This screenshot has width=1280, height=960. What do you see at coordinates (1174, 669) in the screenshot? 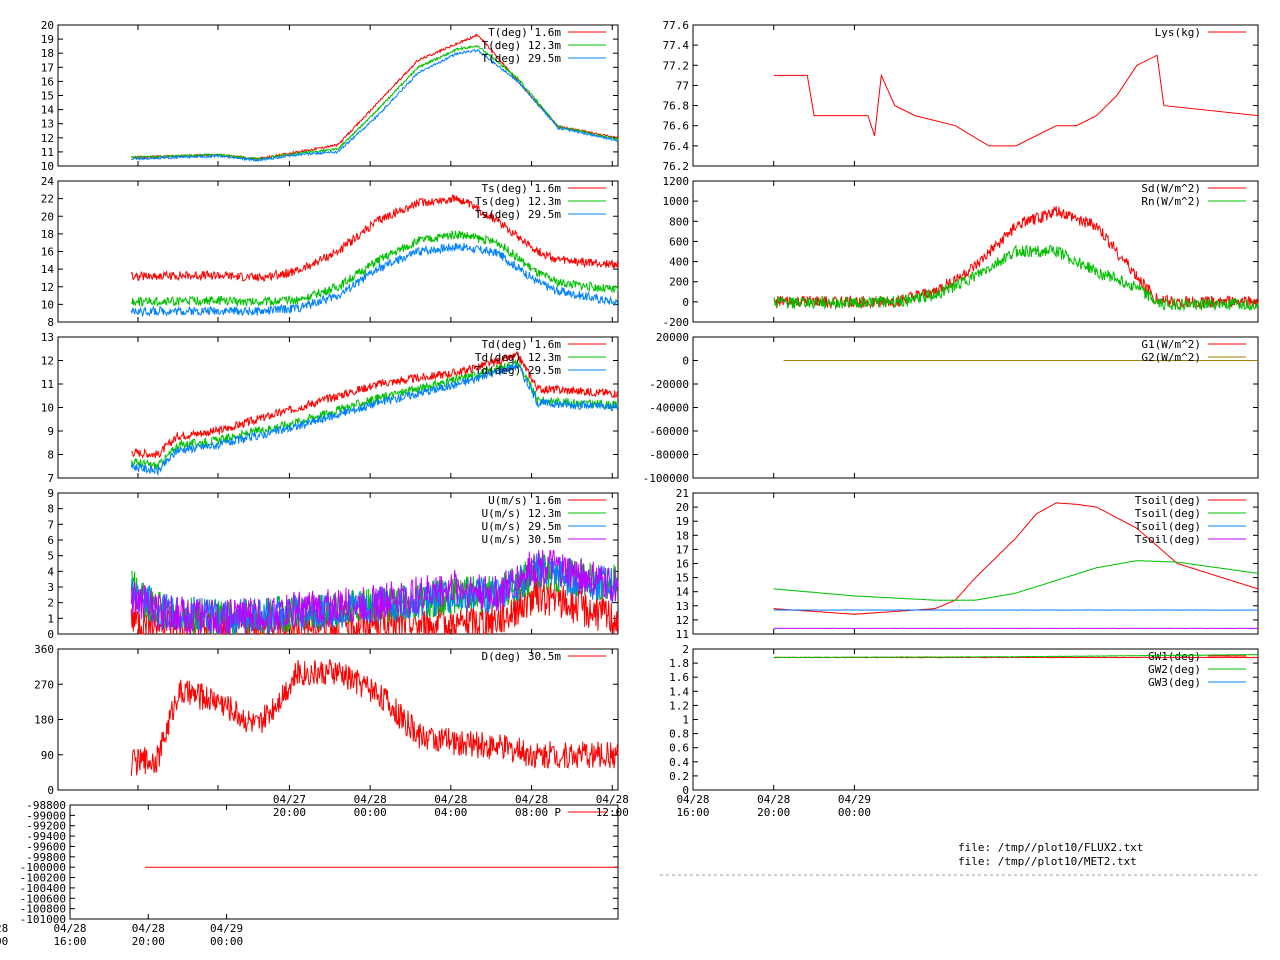
I see `legend-label: GW2(deg)` at bounding box center [1174, 669].